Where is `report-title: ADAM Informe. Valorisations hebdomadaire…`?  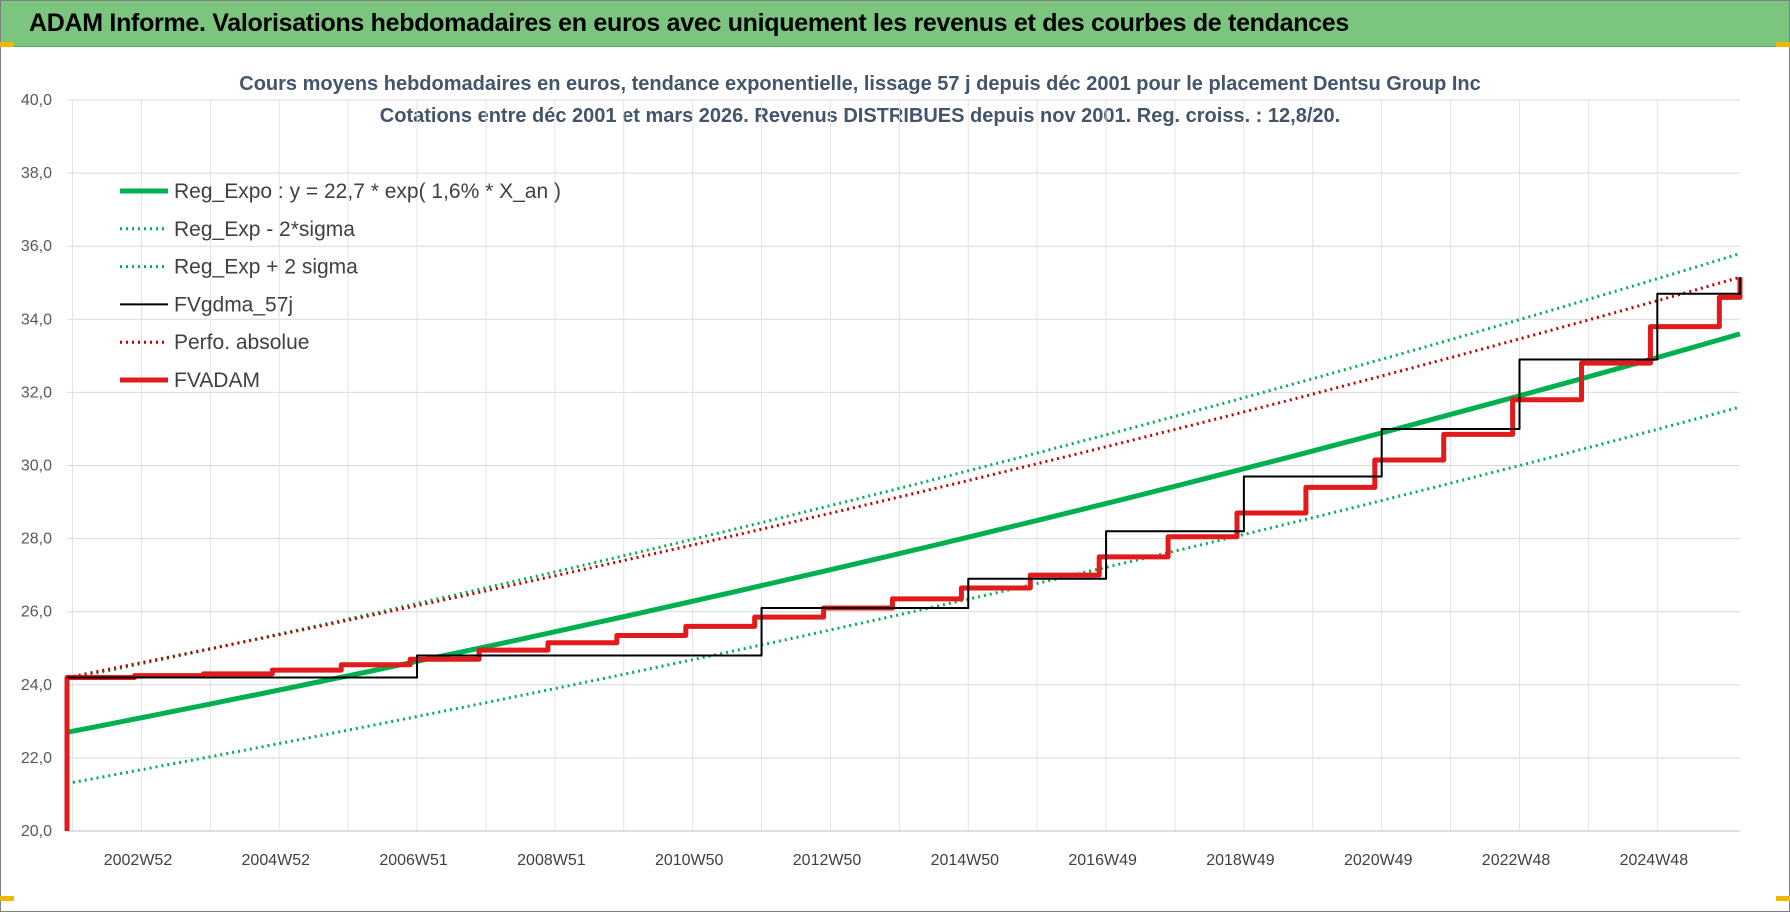 report-title: ADAM Informe. Valorisations hebdomadaire… is located at coordinates (689, 23).